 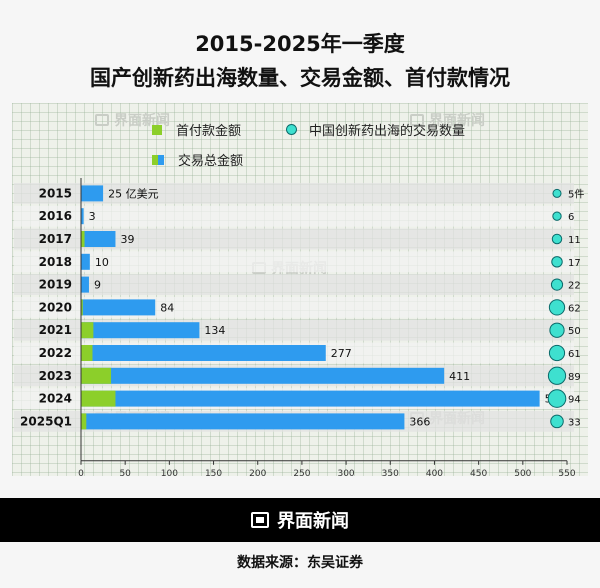 I want to click on x-tick-label: 200, so click(x=257, y=474).